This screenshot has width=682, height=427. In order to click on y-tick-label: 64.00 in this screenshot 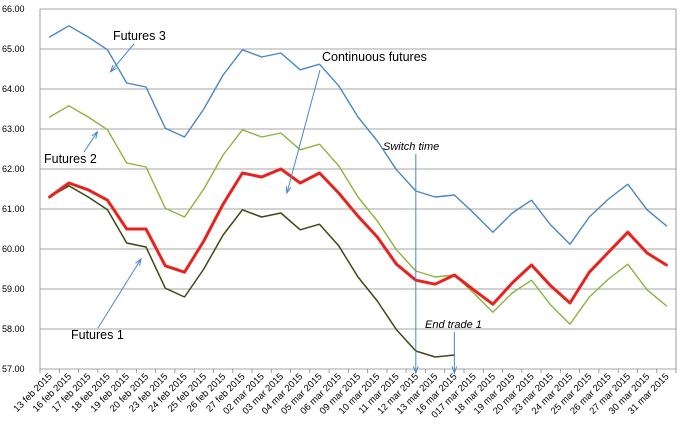, I will do `click(13, 89)`.